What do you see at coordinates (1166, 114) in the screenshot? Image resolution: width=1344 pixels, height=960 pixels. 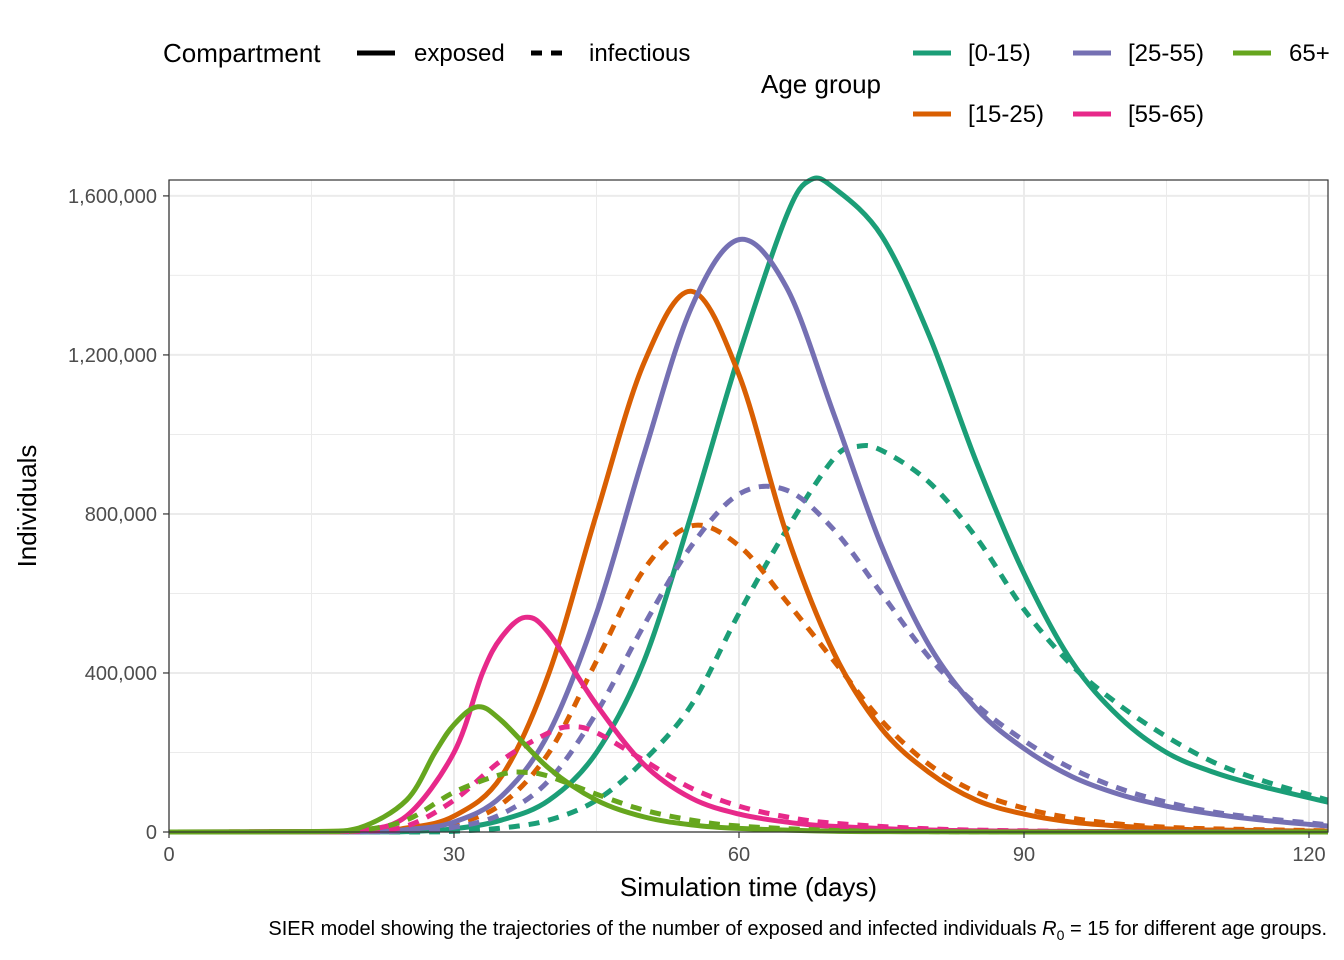 I see `legend-label-age-55-65: [55-65)` at bounding box center [1166, 114].